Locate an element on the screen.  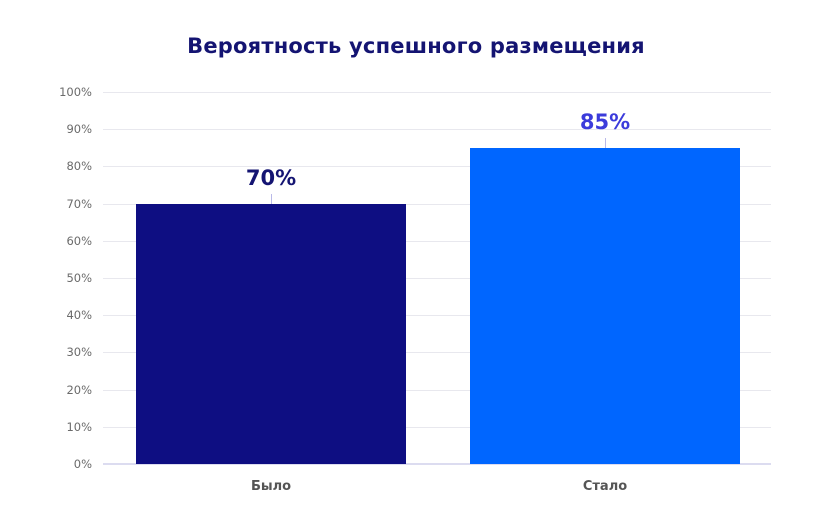
y-tick-label: 40% is located at coordinates (79, 315).